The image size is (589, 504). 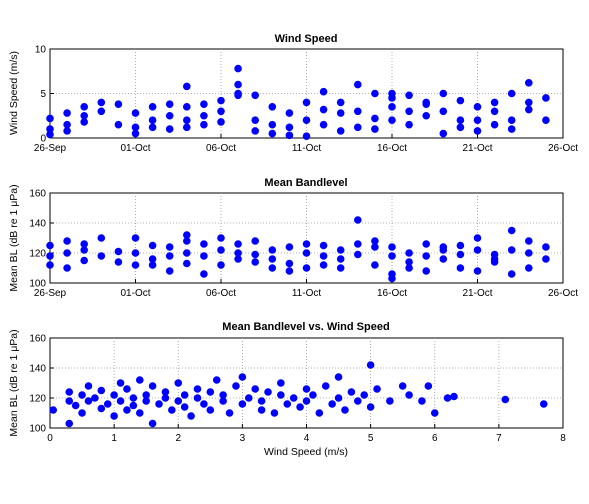 What do you see at coordinates (37, 429) in the screenshot?
I see `y-tick-label: 100` at bounding box center [37, 429].